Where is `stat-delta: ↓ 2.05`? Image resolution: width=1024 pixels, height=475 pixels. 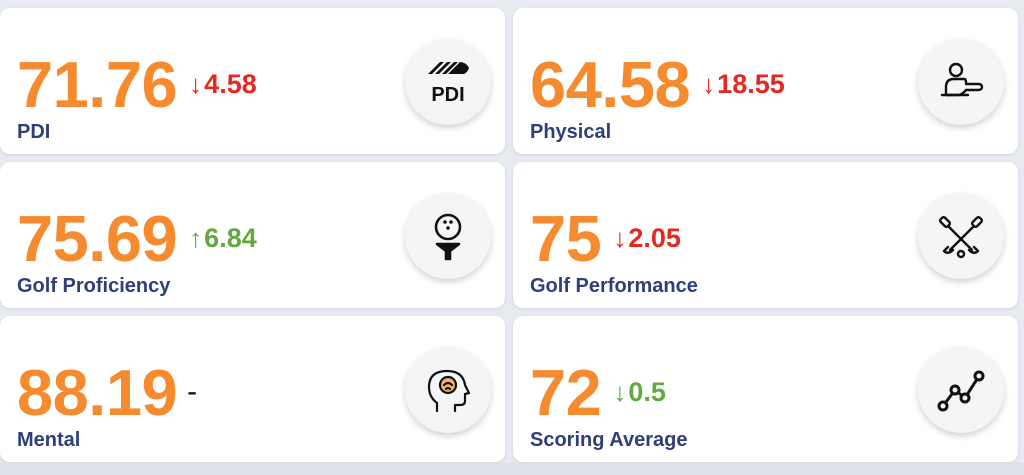
stat-delta: ↓ 2.05 is located at coordinates (647, 237).